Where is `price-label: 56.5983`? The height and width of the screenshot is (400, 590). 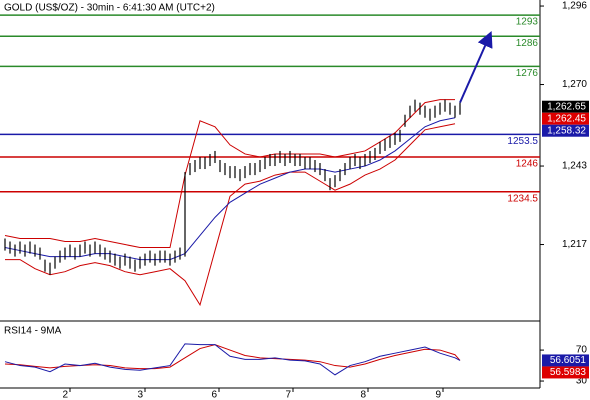 price-label: 56.5983 is located at coordinates (568, 372).